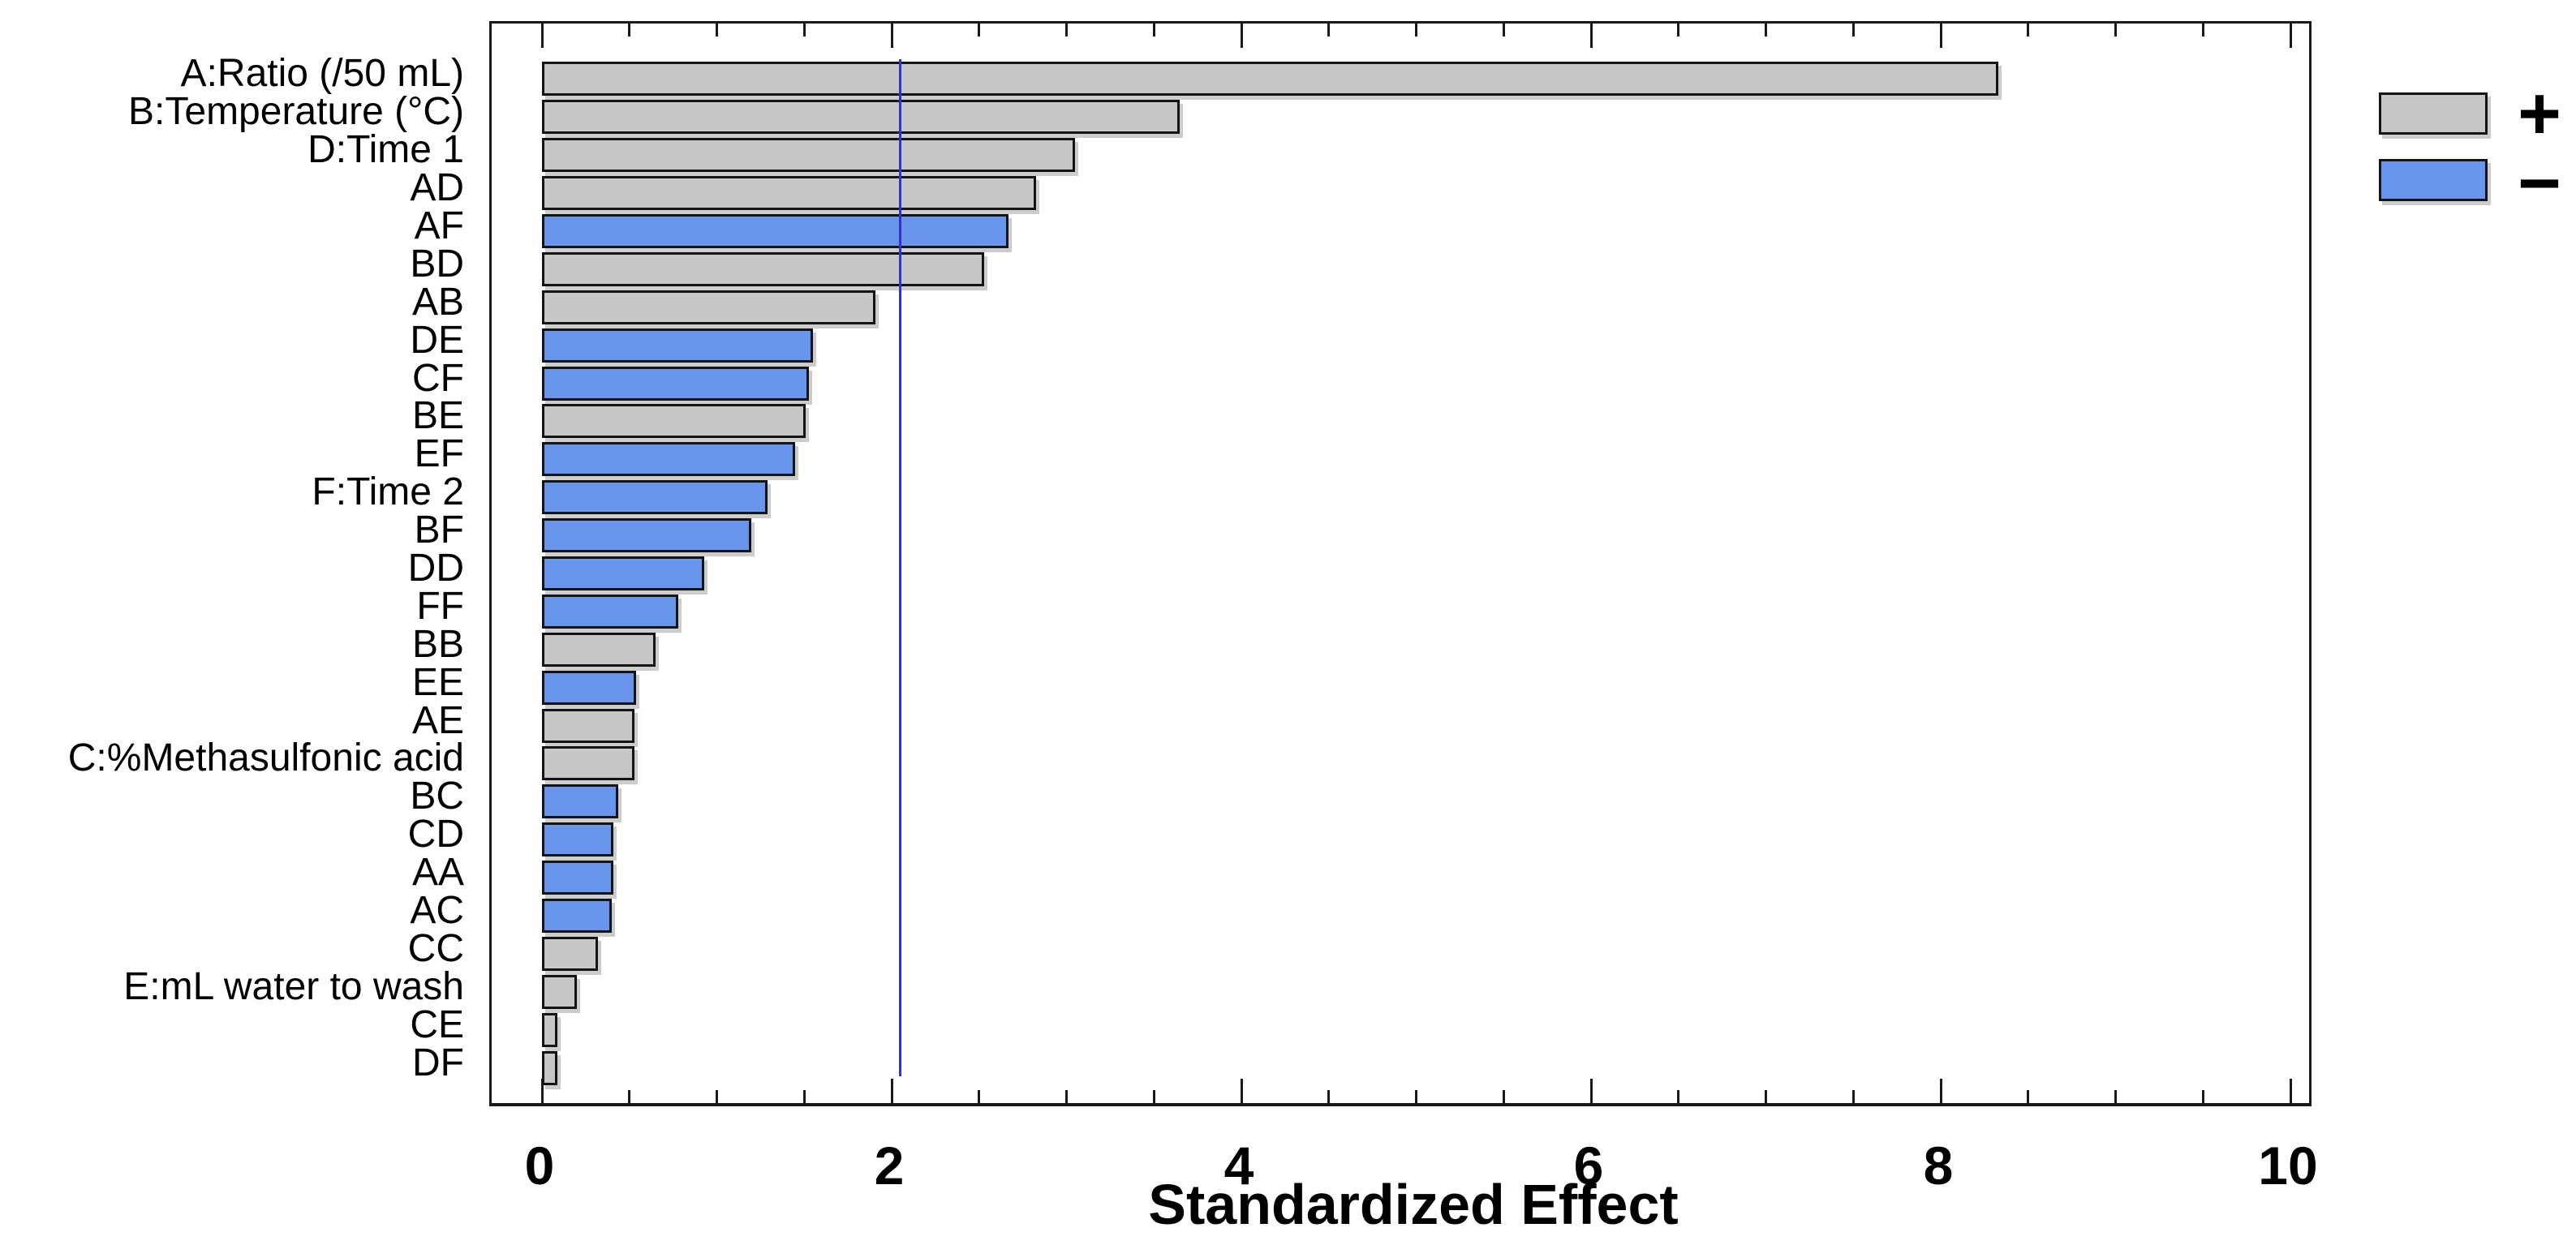 Image resolution: width=2576 pixels, height=1245 pixels. I want to click on bar-D:Time 1, so click(808, 156).